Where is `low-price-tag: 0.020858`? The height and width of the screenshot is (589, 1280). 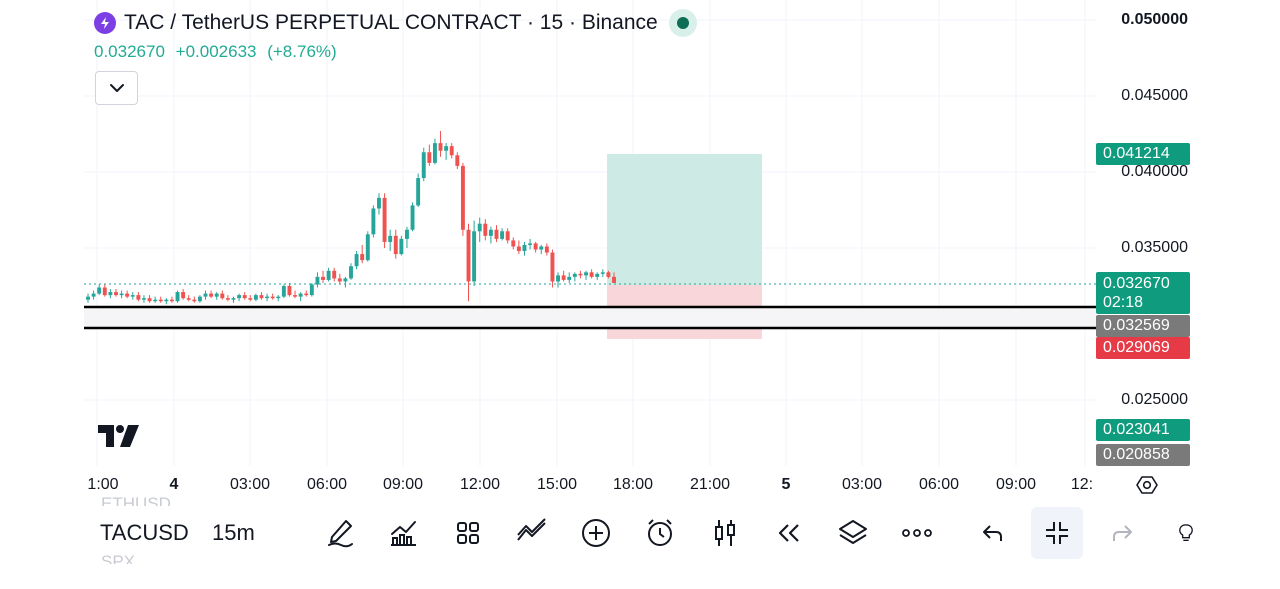 low-price-tag: 0.020858 is located at coordinates (1143, 455).